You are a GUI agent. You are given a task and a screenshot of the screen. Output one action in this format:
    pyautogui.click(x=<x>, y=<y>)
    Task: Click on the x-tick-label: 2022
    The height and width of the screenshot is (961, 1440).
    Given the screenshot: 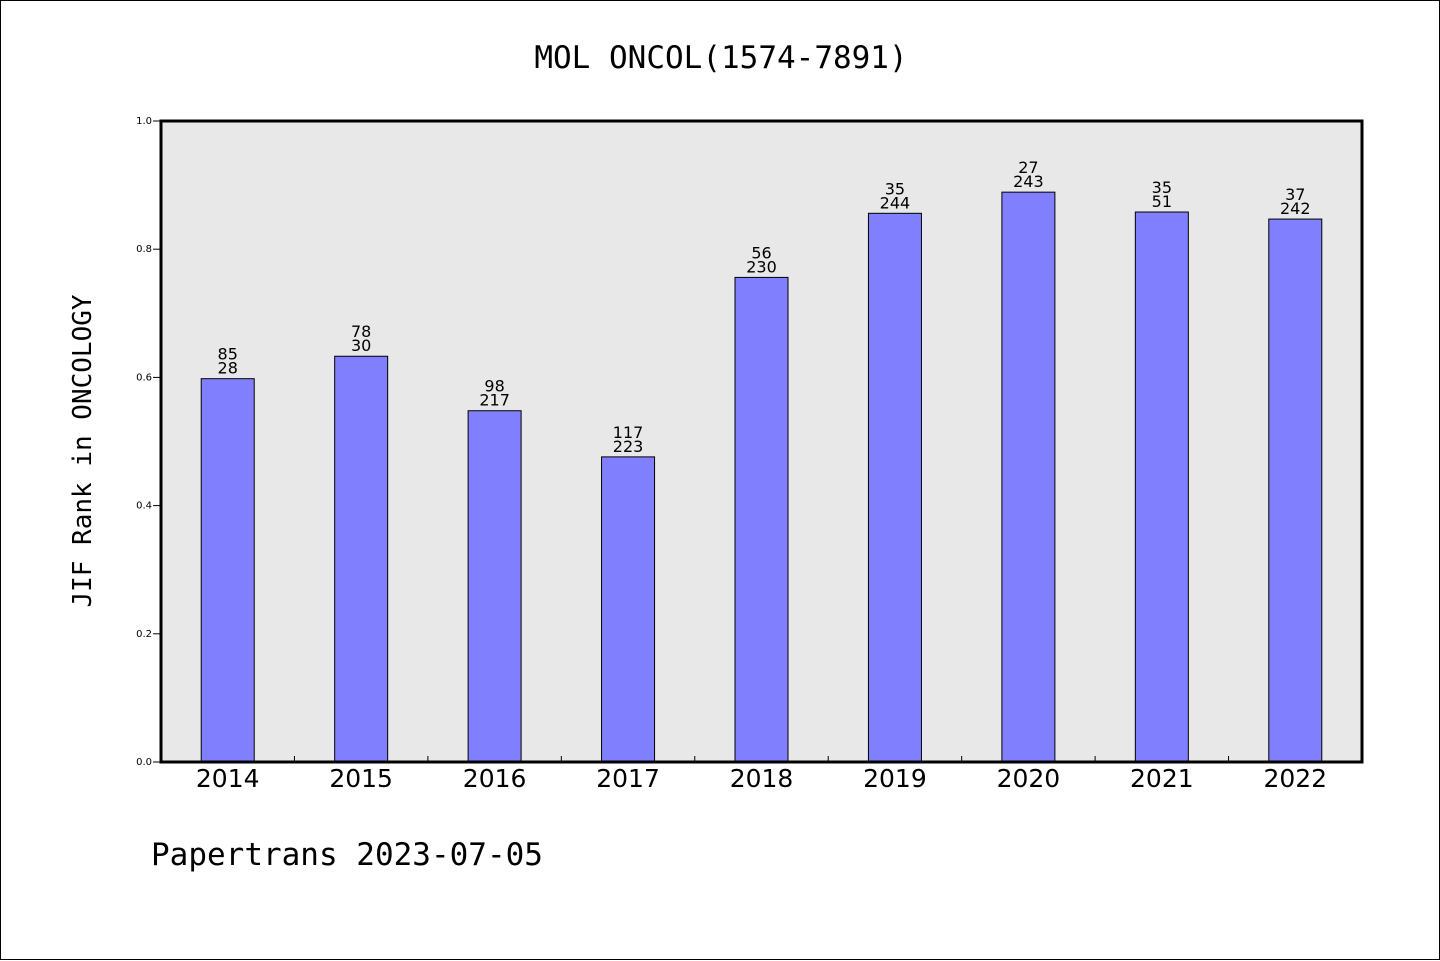 What is the action you would take?
    pyautogui.click(x=1295, y=778)
    